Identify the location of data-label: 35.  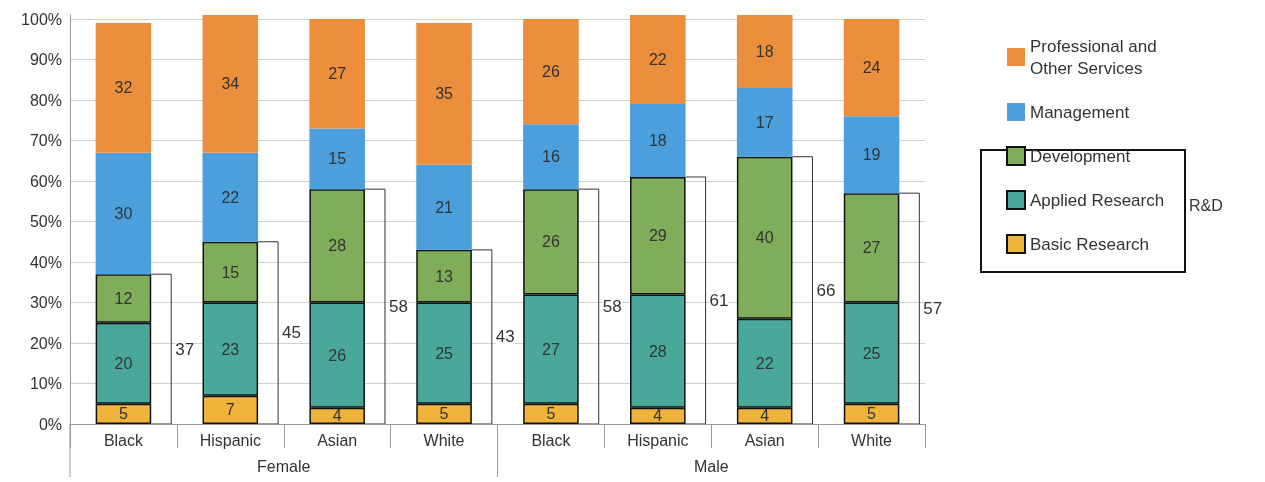
(444, 94).